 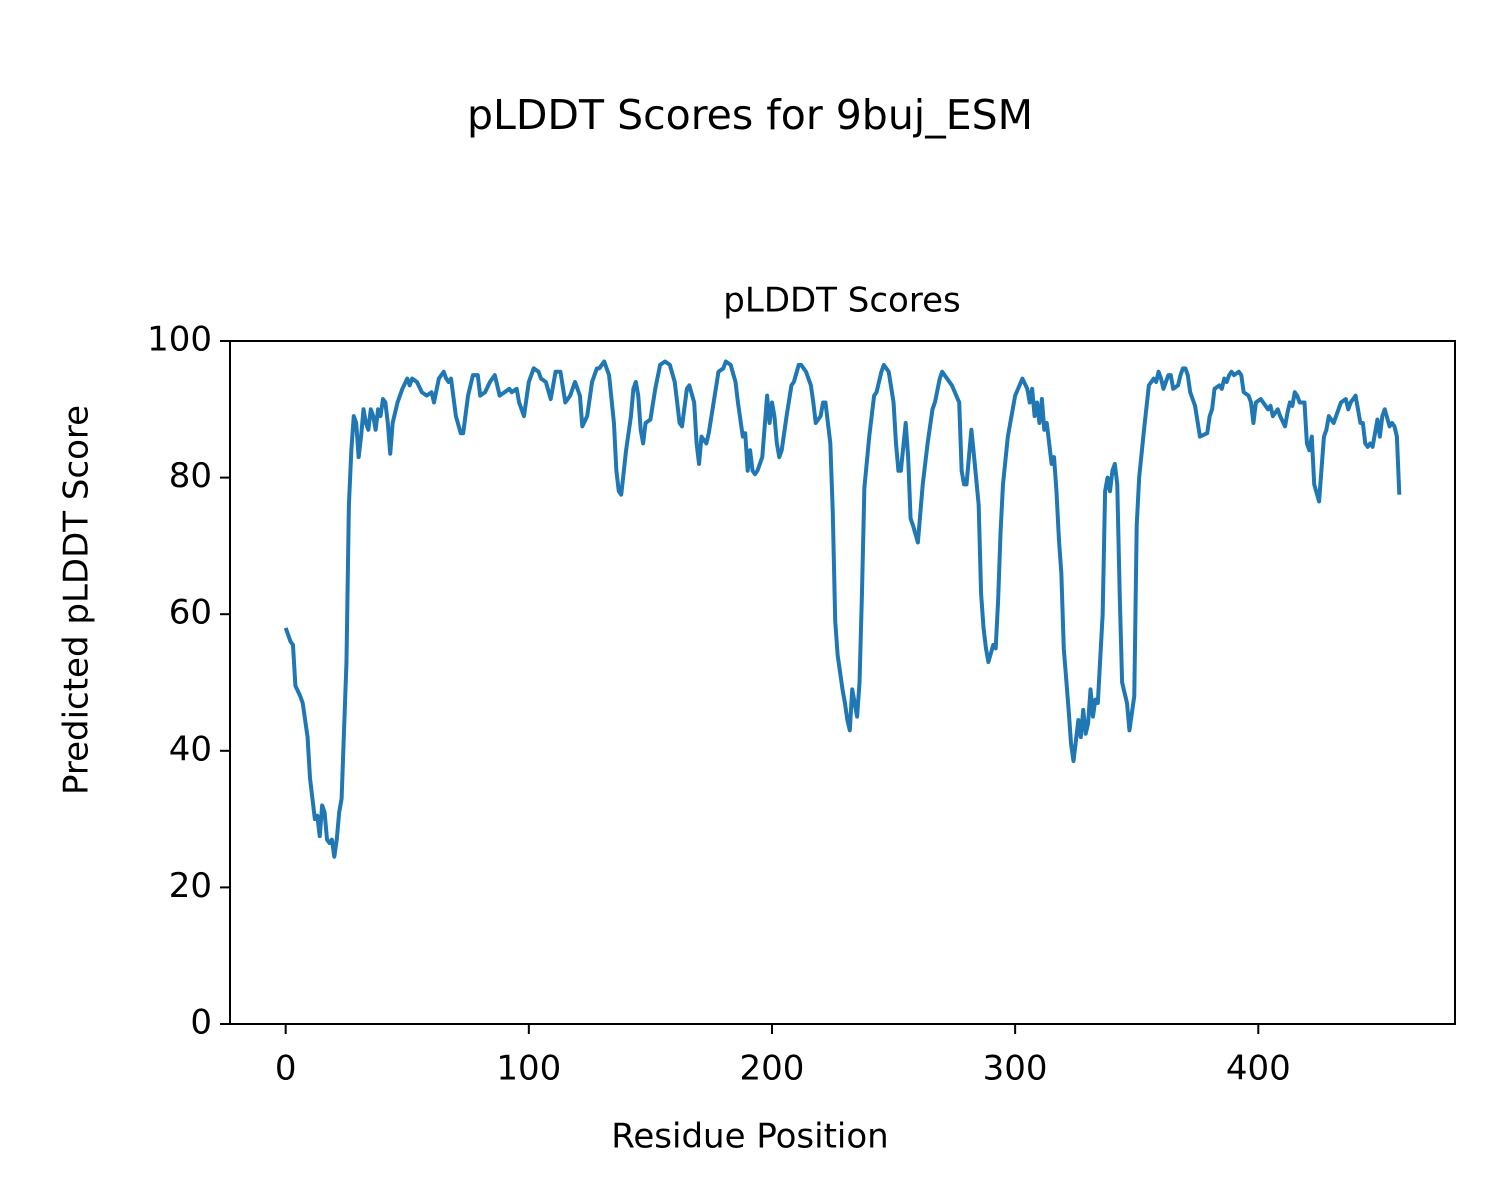 I want to click on x-tick-label: 0, so click(x=286, y=1069).